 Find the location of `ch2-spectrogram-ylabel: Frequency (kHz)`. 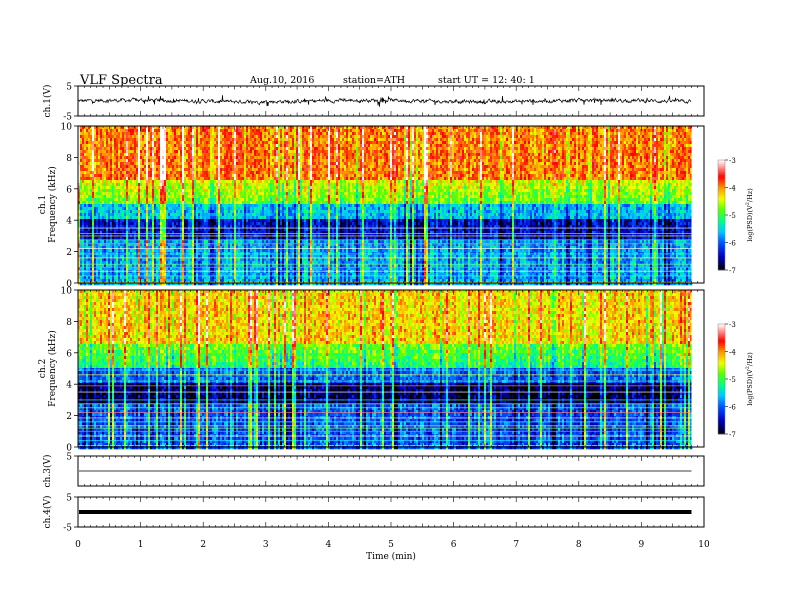

ch2-spectrogram-ylabel: Frequency (kHz) is located at coordinates (52, 368).